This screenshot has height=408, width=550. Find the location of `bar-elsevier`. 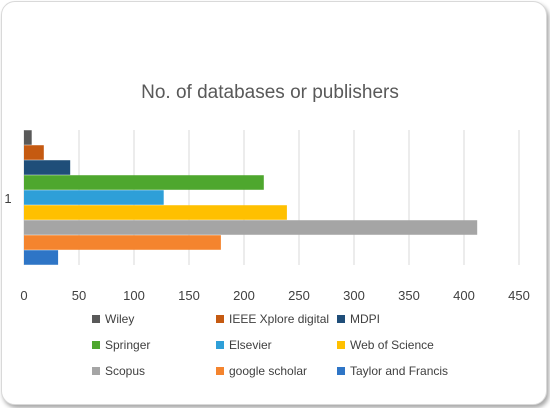

bar-elsevier is located at coordinates (94, 197).